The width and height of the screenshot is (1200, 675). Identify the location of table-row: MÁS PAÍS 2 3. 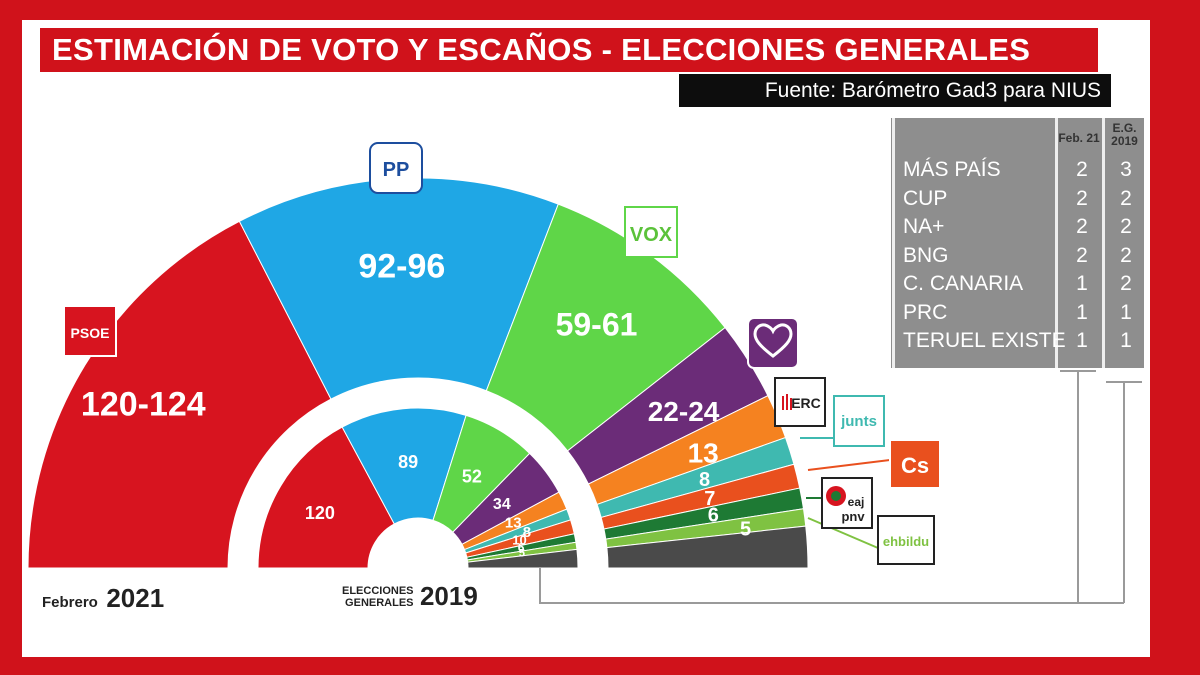
(1017, 170).